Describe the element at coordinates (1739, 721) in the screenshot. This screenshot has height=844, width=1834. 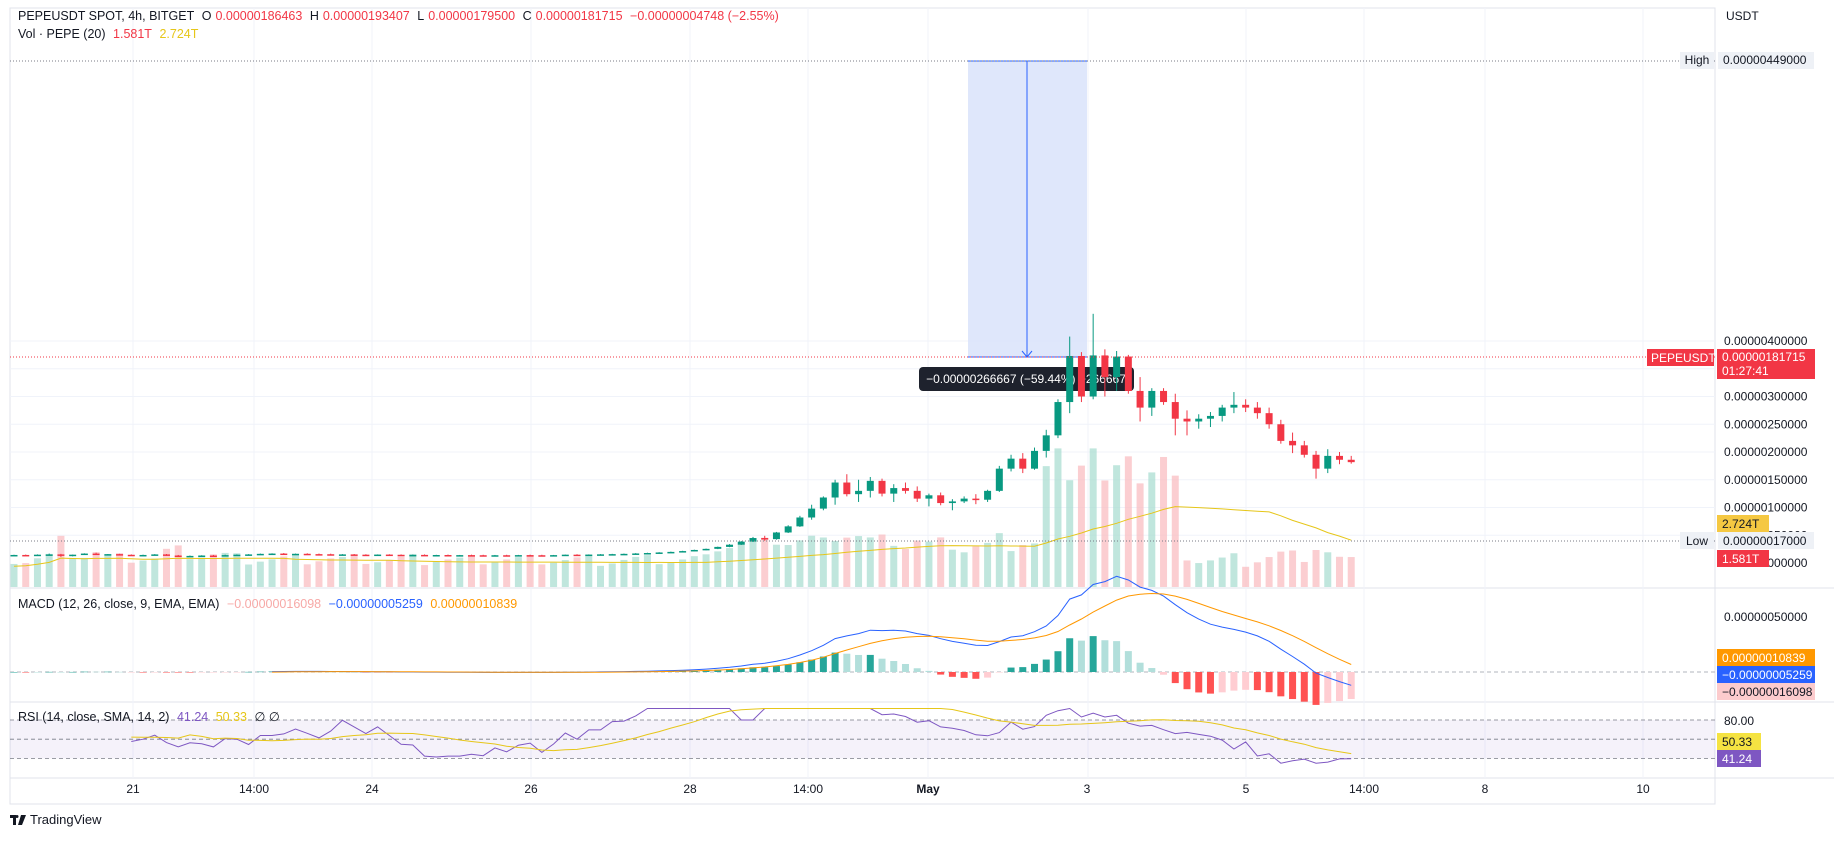
I see `rsi-tick: 80.00` at that location.